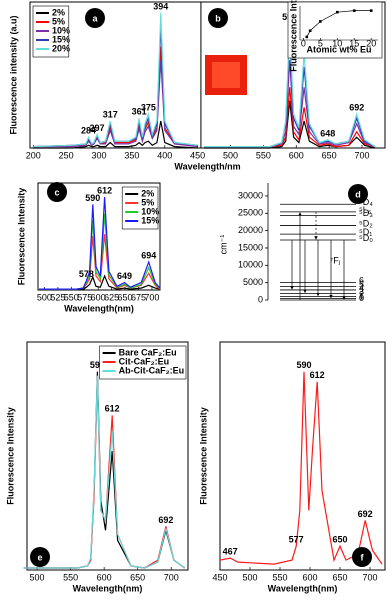 The width and height of the screenshot is (392, 614). Describe the element at coordinates (226, 75) in the screenshot. I see `photo-highlight` at that location.